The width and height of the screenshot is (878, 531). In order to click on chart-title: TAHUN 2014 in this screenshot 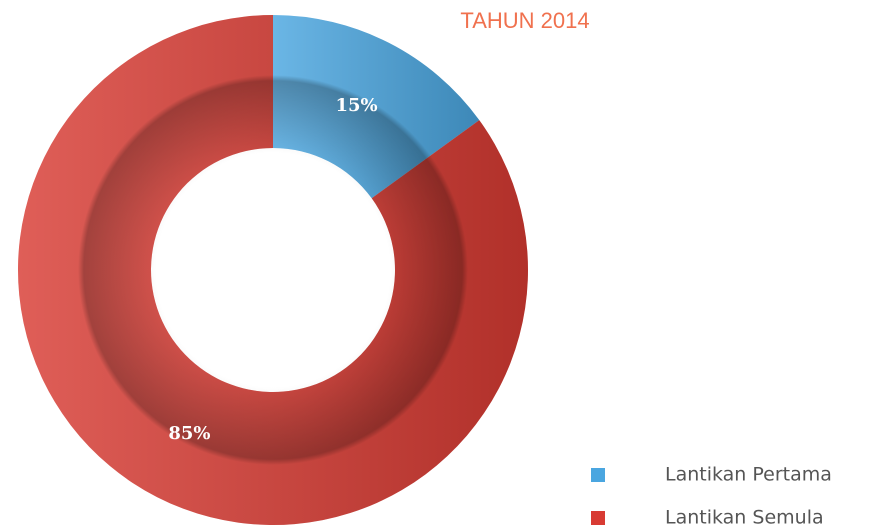, I will do `click(524, 20)`.